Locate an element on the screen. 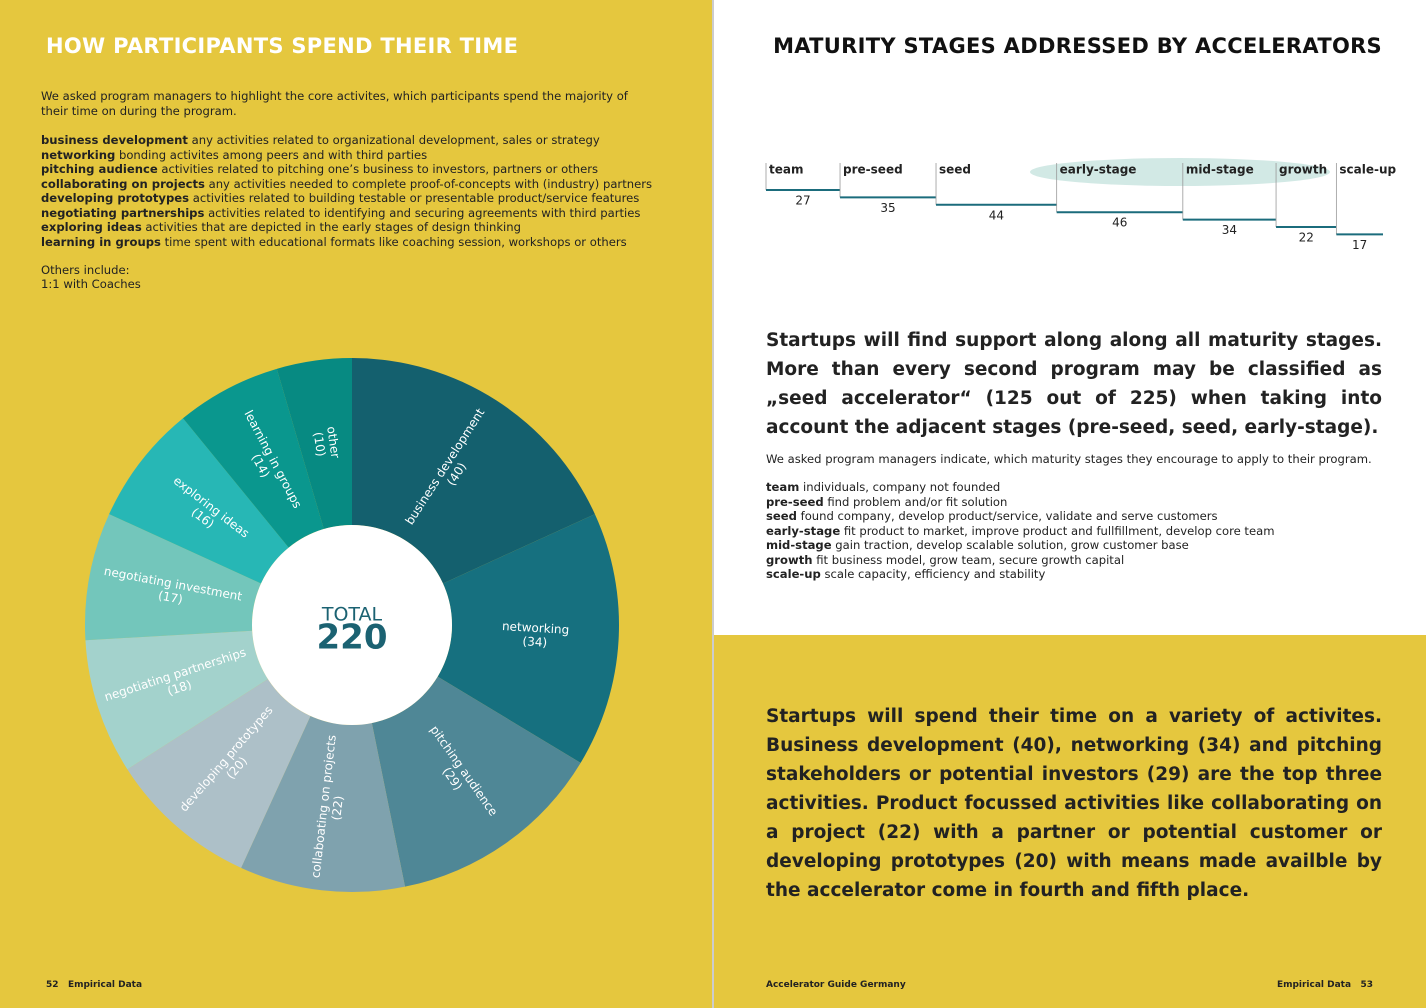  stage-label: scale-up is located at coordinates (1367, 170).